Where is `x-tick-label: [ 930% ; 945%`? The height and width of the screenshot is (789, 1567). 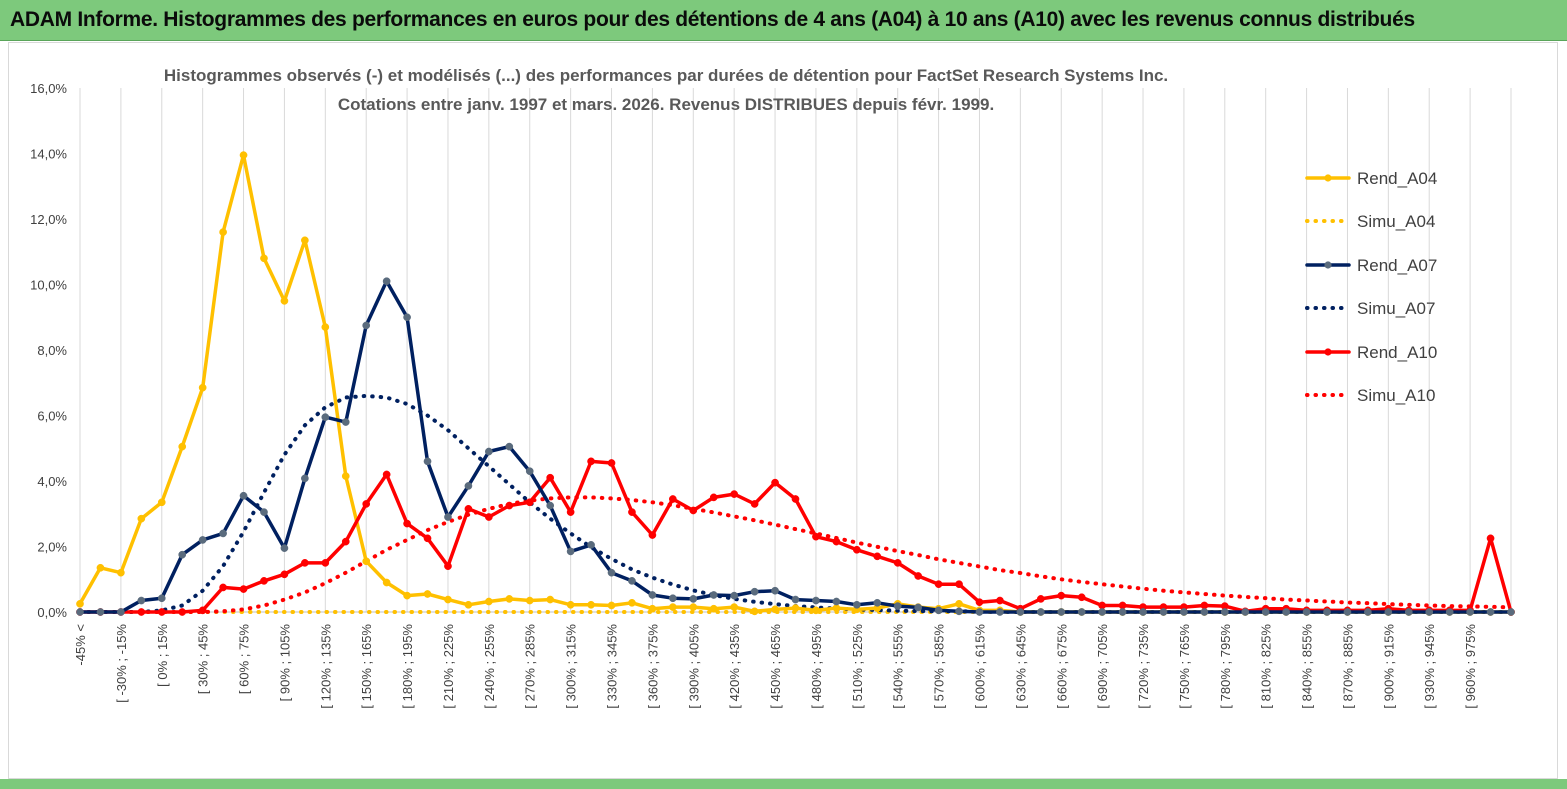
x-tick-label: [ 930% ; 945% is located at coordinates (1429, 666).